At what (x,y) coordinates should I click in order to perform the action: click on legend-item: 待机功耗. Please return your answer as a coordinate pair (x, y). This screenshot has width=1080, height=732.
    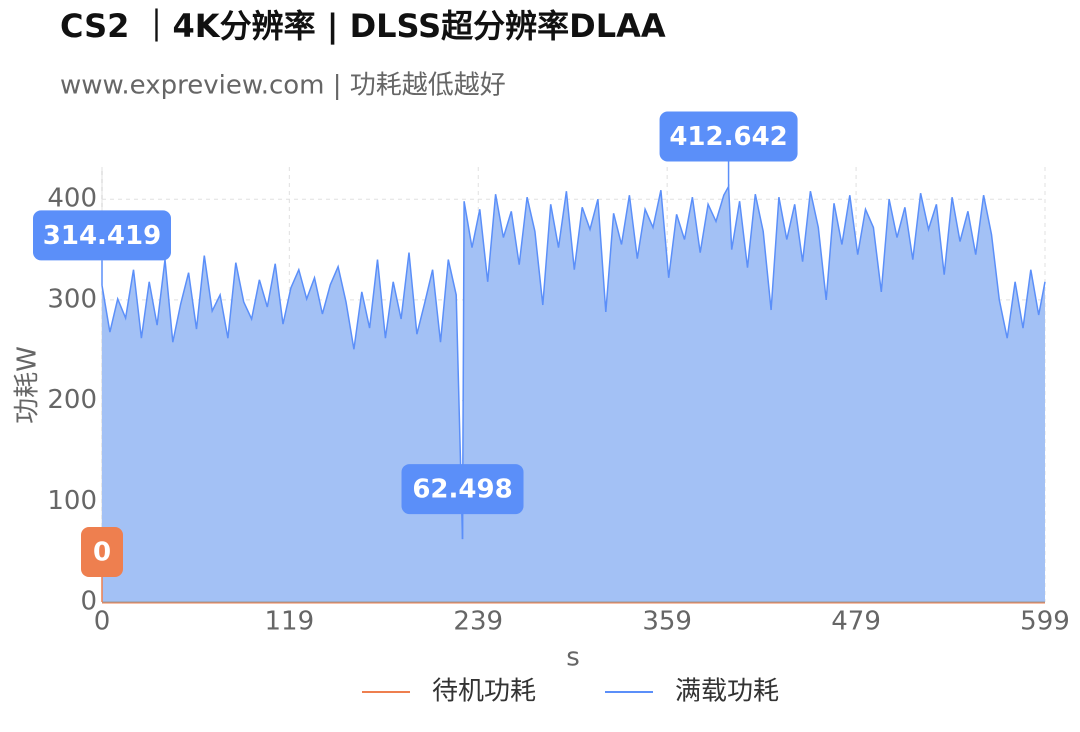
    Looking at the image, I should click on (449, 692).